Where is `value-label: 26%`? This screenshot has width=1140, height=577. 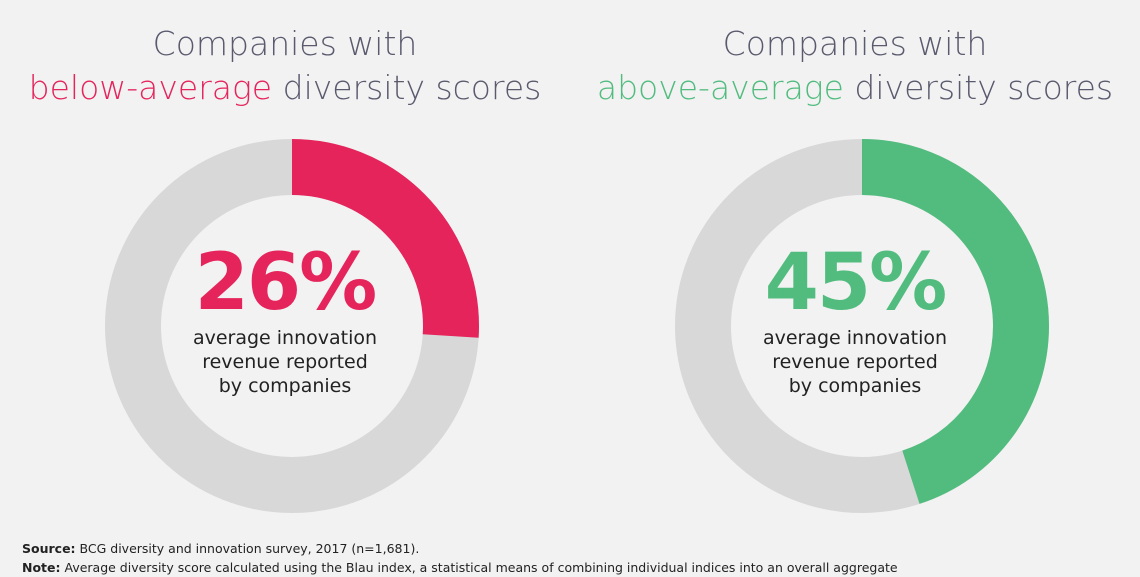 value-label: 26% is located at coordinates (286, 283).